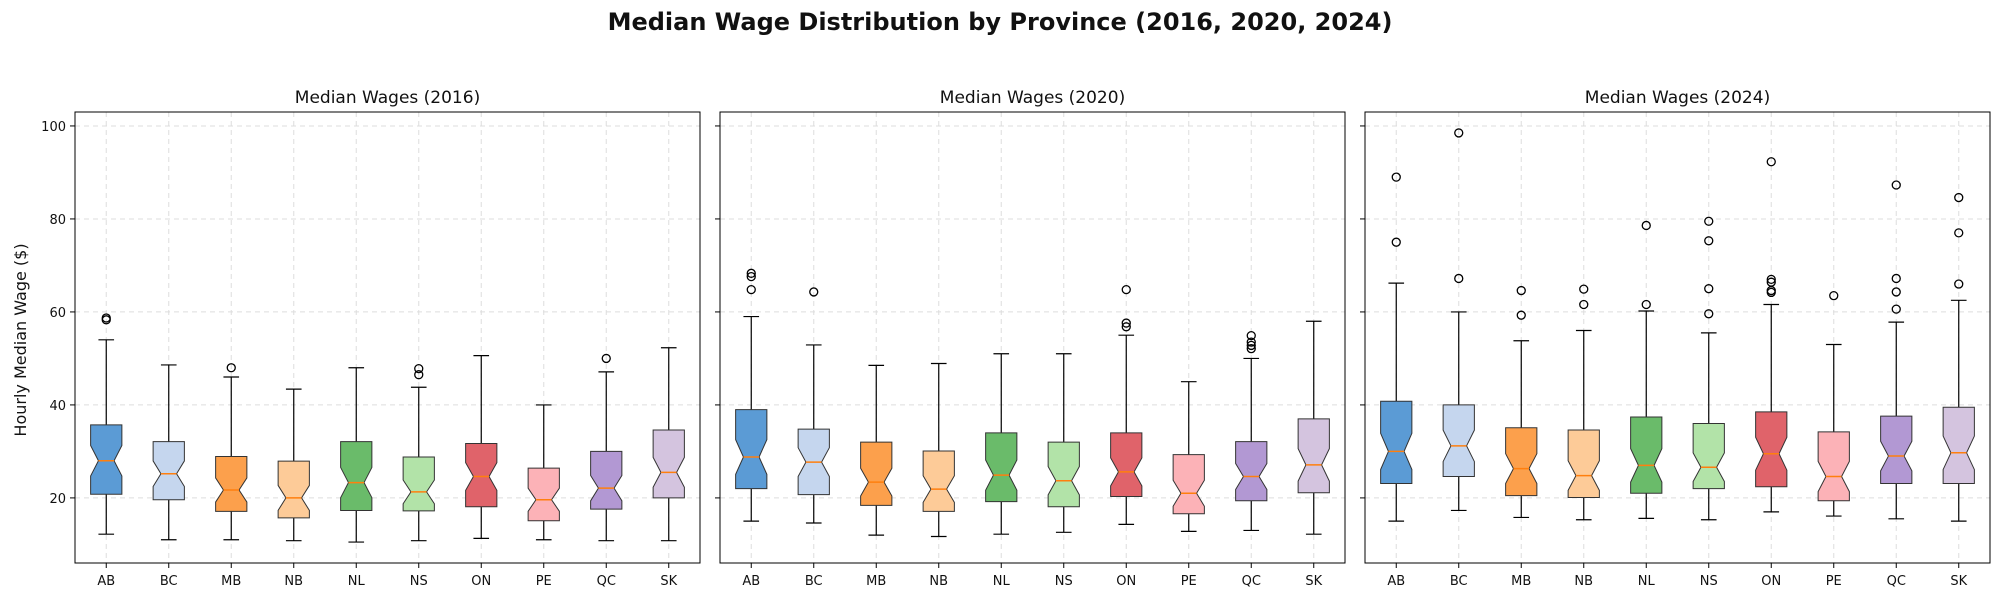 The image size is (2000, 600). Describe the element at coordinates (1771, 581) in the screenshot. I see `x-tick-label: ON` at that location.